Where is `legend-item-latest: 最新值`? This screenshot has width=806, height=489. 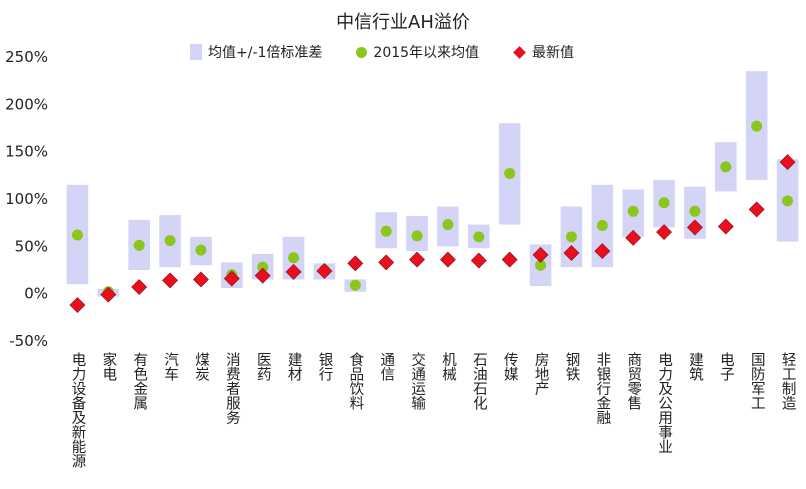
legend-item-latest: 最新值 is located at coordinates (543, 52).